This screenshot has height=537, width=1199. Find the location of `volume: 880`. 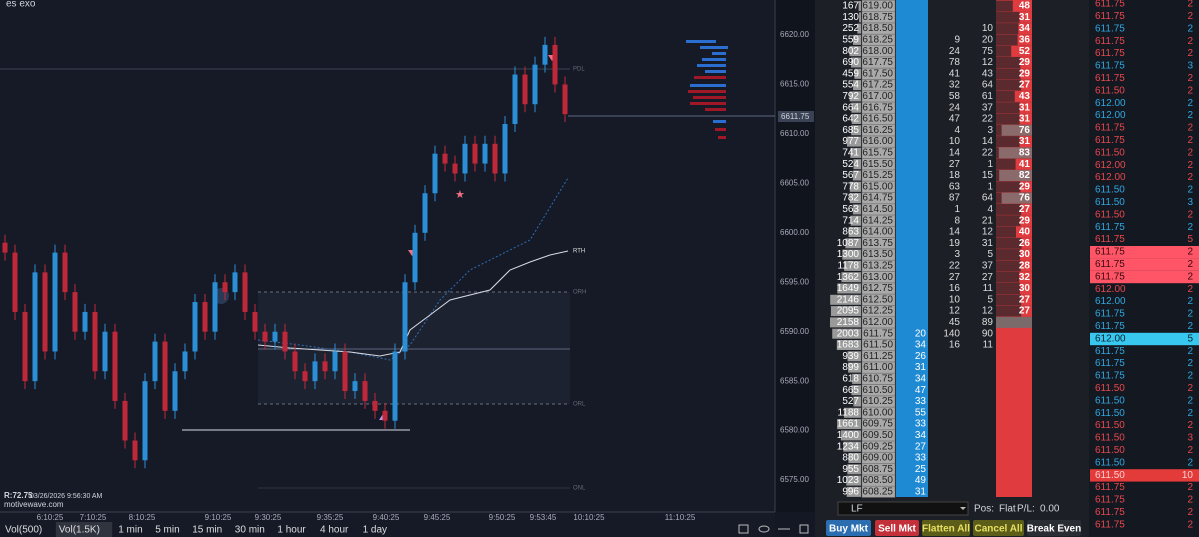

volume: 880 is located at coordinates (850, 458).